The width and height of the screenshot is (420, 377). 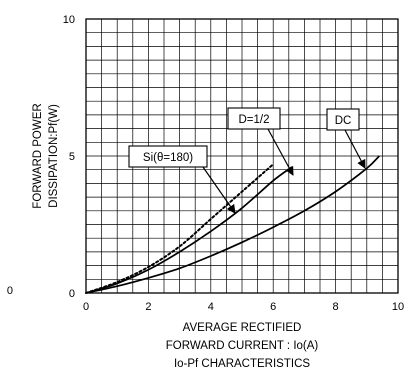 I want to click on x-tick-label: 2, so click(x=148, y=307).